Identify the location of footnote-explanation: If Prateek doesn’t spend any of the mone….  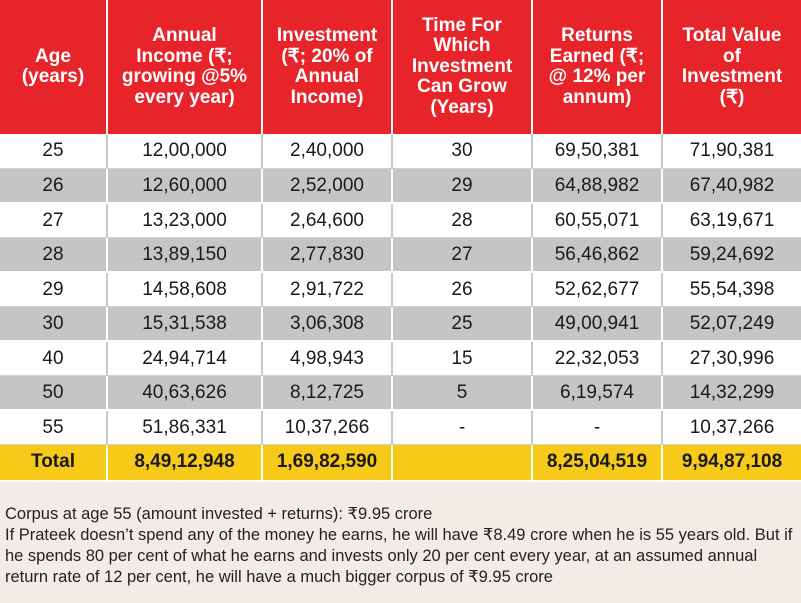
(399, 556).